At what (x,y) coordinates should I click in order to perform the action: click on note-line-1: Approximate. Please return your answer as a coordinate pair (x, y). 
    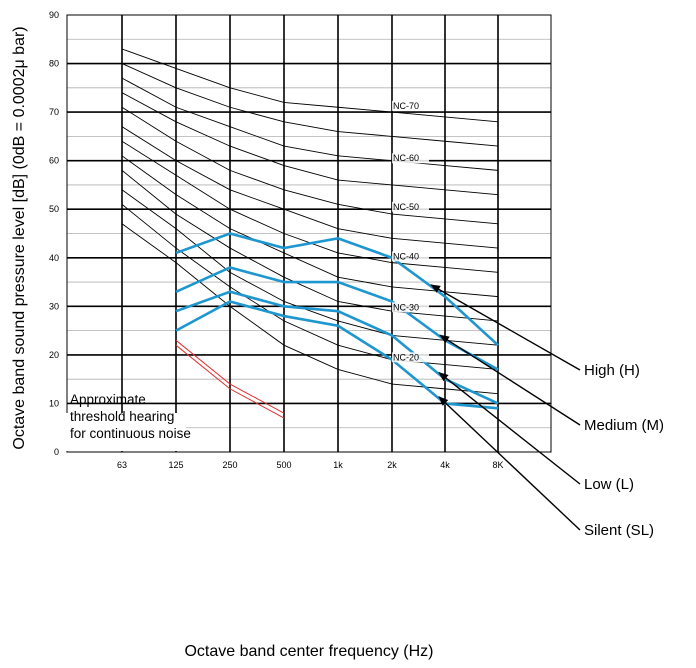
    Looking at the image, I should click on (108, 399).